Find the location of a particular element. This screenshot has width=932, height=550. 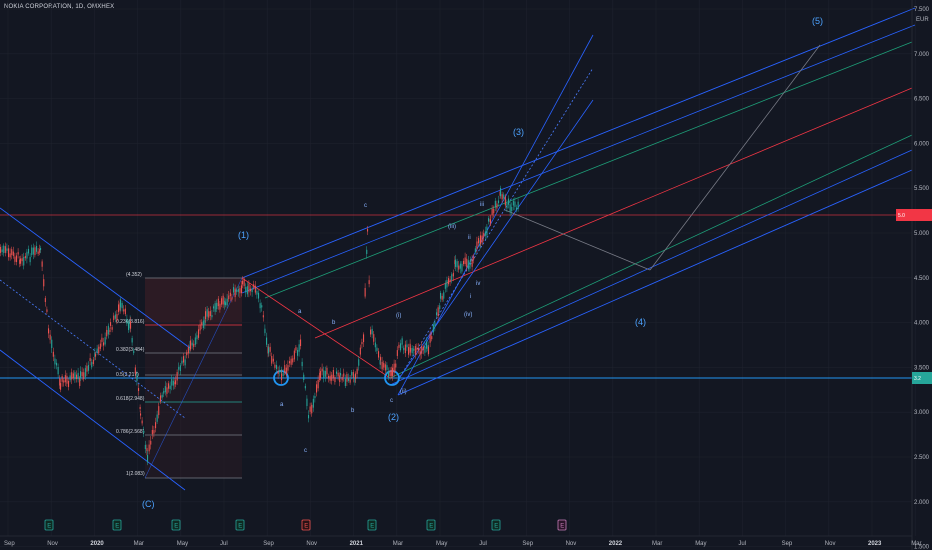

sub-label: (ii) is located at coordinates (403, 392).